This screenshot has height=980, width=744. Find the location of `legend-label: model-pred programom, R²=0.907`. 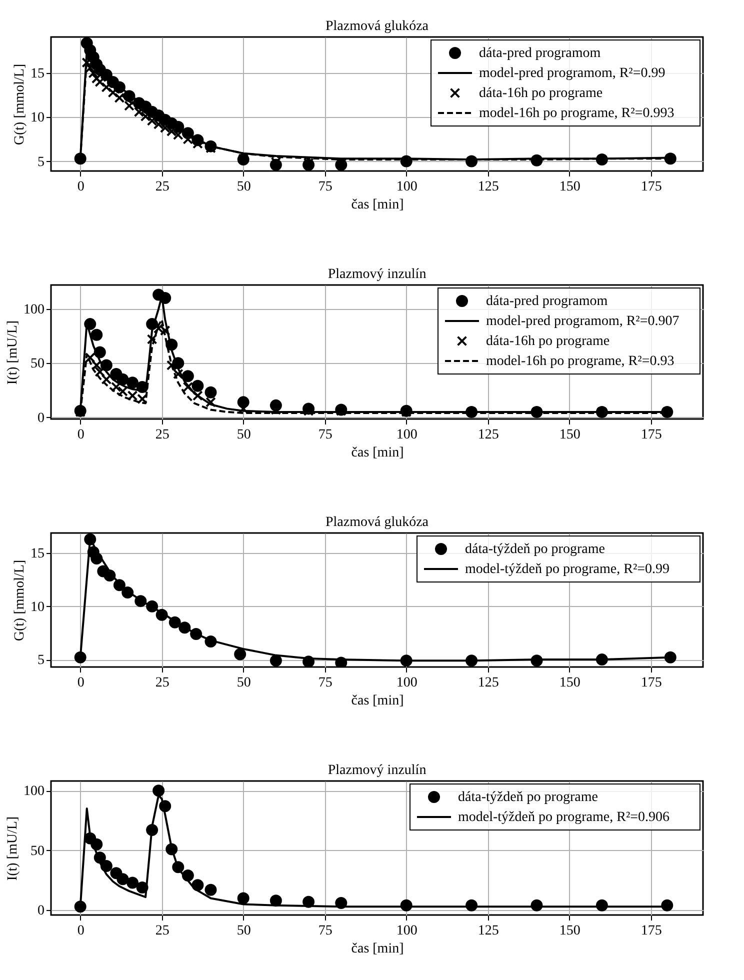

legend-label: model-pred programom, R²=0.907 is located at coordinates (583, 321).